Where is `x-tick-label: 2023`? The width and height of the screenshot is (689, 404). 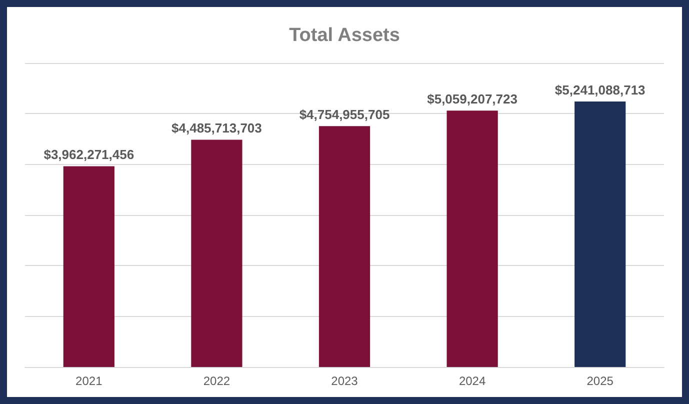 x-tick-label: 2023 is located at coordinates (344, 381).